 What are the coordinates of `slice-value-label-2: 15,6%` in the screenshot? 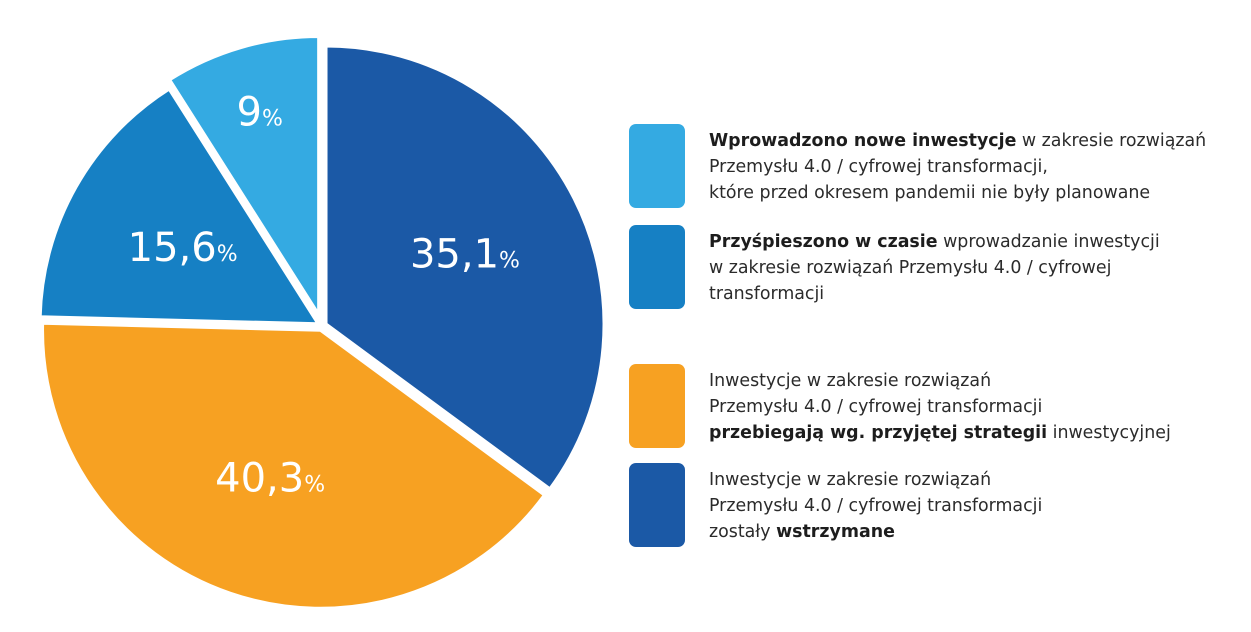 It's located at (183, 248).